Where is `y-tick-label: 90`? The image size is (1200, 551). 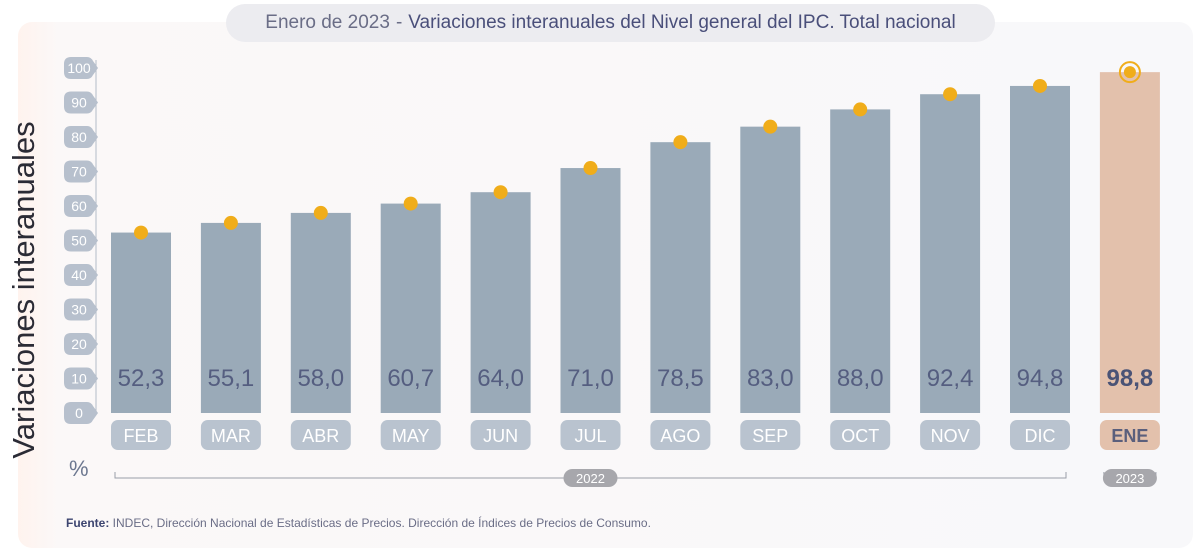
y-tick-label: 90 is located at coordinates (79, 103).